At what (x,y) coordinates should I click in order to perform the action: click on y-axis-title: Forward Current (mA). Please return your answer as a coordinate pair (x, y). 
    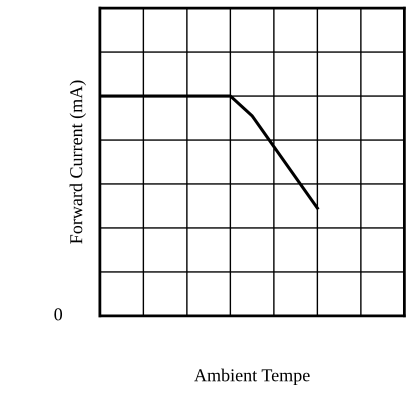
    Looking at the image, I should click on (78, 162).